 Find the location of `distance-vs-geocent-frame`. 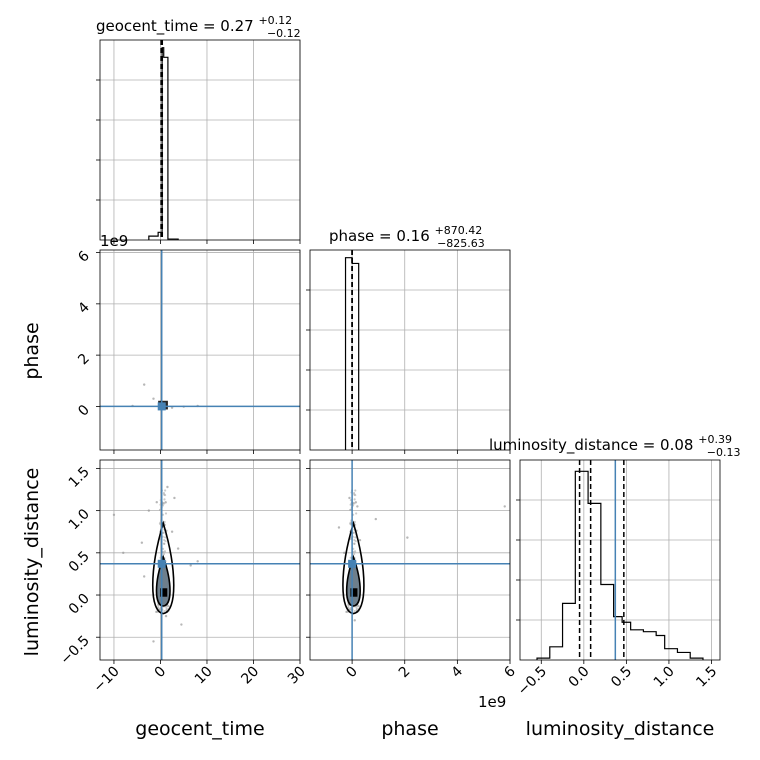

distance-vs-geocent-frame is located at coordinates (200, 560).